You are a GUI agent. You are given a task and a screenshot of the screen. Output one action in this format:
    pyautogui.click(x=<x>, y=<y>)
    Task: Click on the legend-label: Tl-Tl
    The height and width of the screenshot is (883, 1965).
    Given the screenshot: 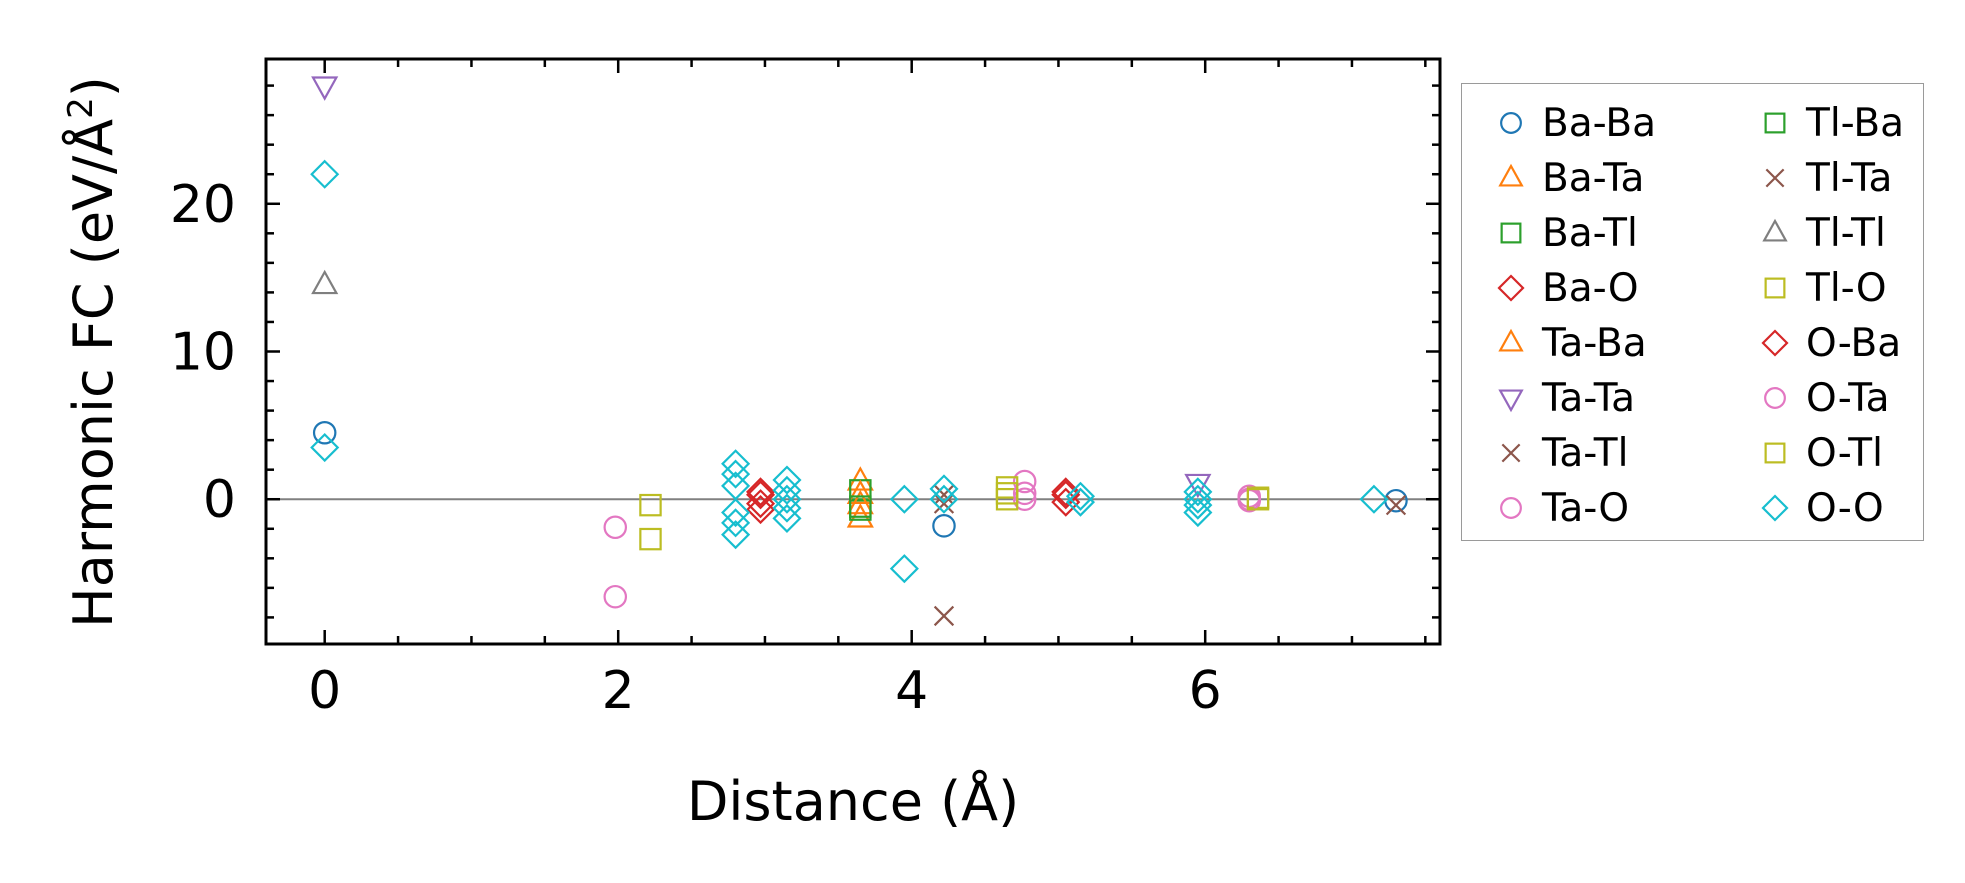 What is the action you would take?
    pyautogui.click(x=1846, y=233)
    